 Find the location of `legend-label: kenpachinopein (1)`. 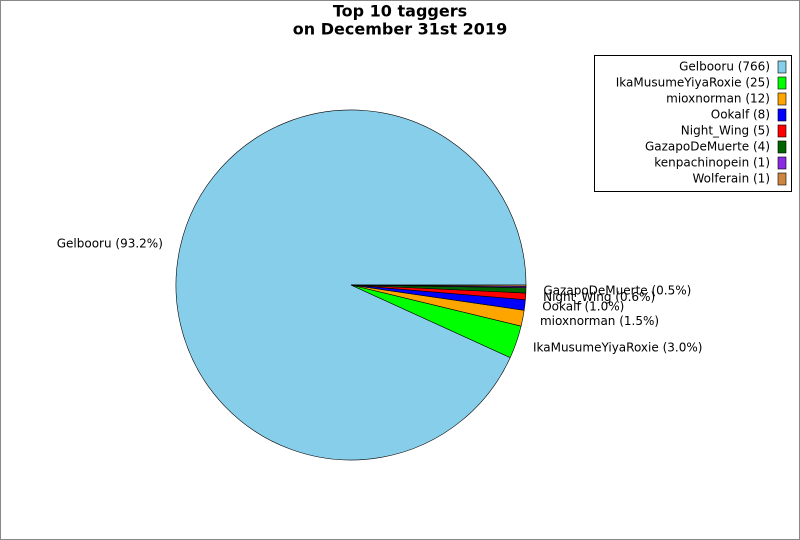

legend-label: kenpachinopein (1) is located at coordinates (712, 163).